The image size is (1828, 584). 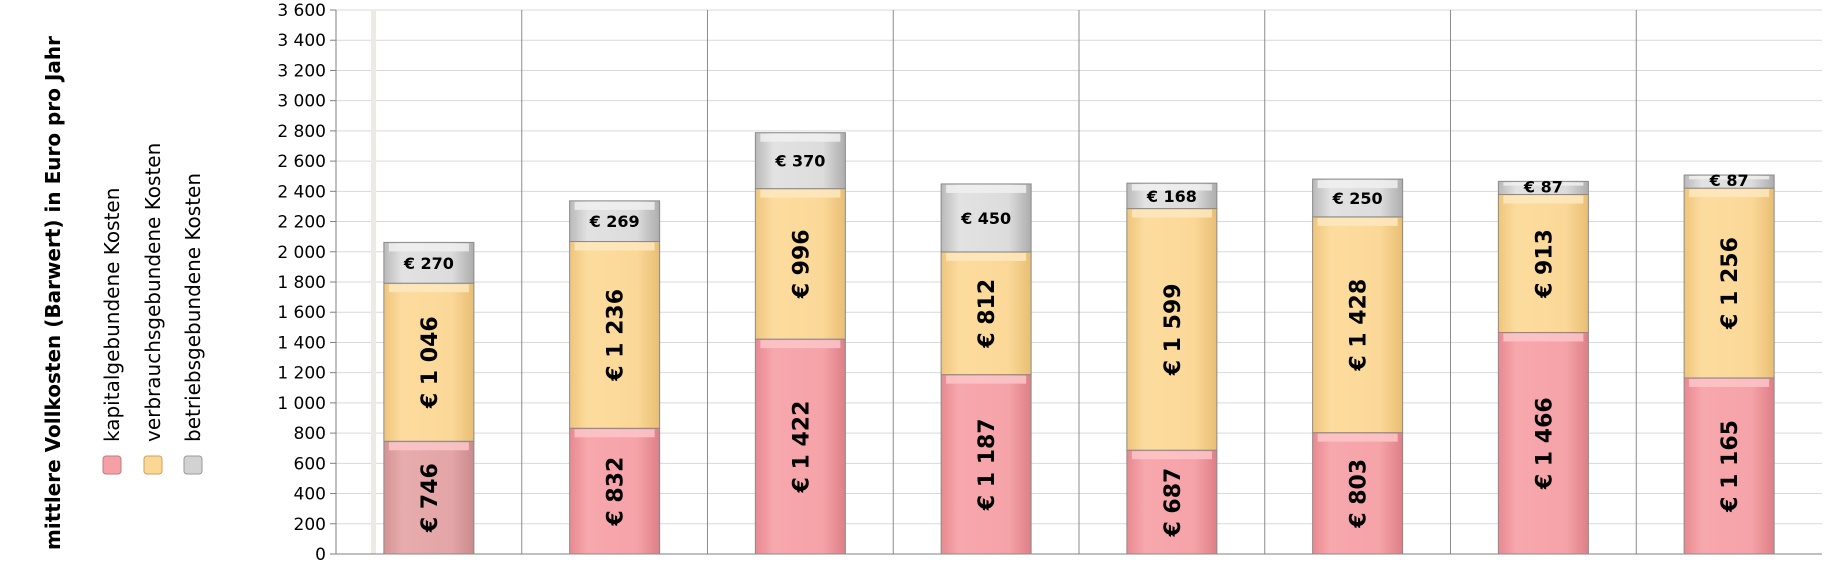 What do you see at coordinates (301, 41) in the screenshot?
I see `y-tick-label: 3 400` at bounding box center [301, 41].